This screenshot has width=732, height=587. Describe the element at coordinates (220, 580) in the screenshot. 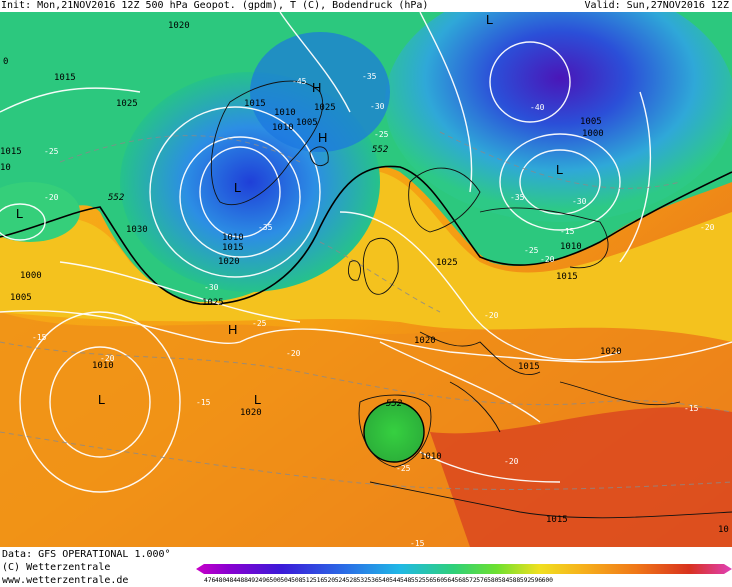

I see `color-scale-tick: 480` at that location.